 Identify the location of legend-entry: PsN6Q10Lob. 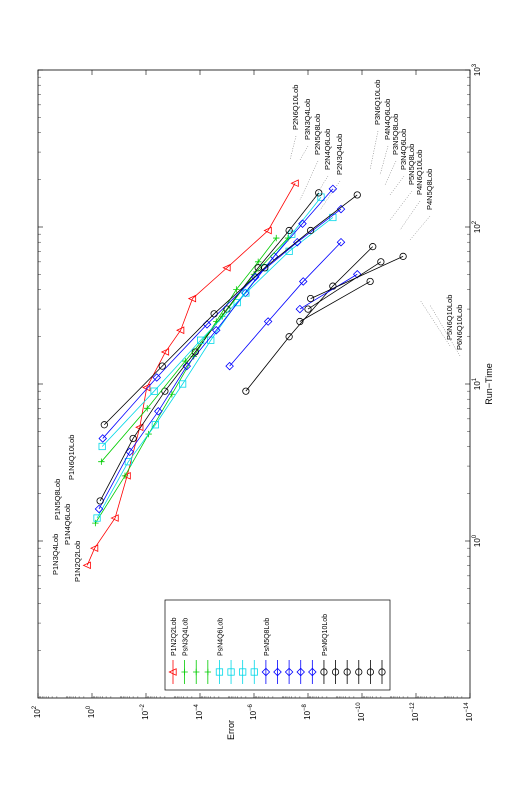
(324, 649).